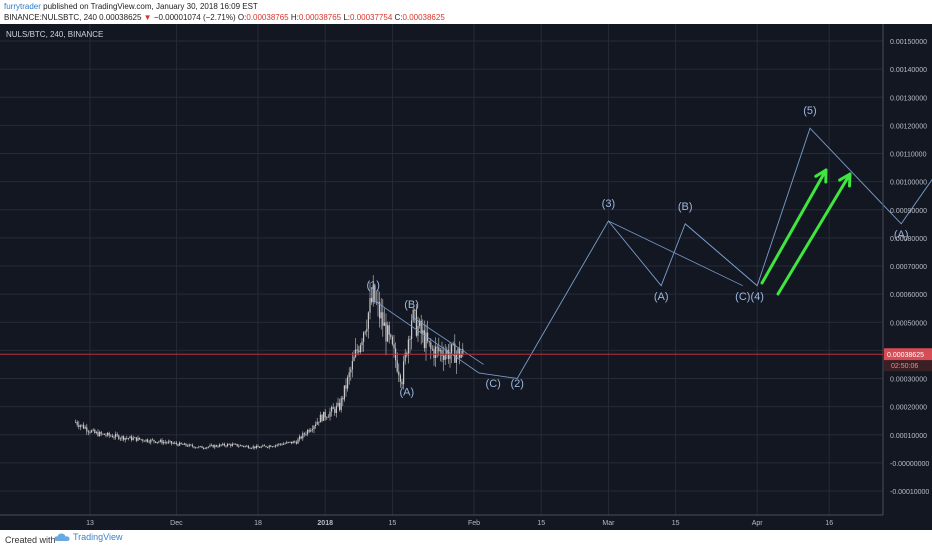 This screenshot has height=550, width=932. I want to click on wave-label: (C), so click(493, 384).